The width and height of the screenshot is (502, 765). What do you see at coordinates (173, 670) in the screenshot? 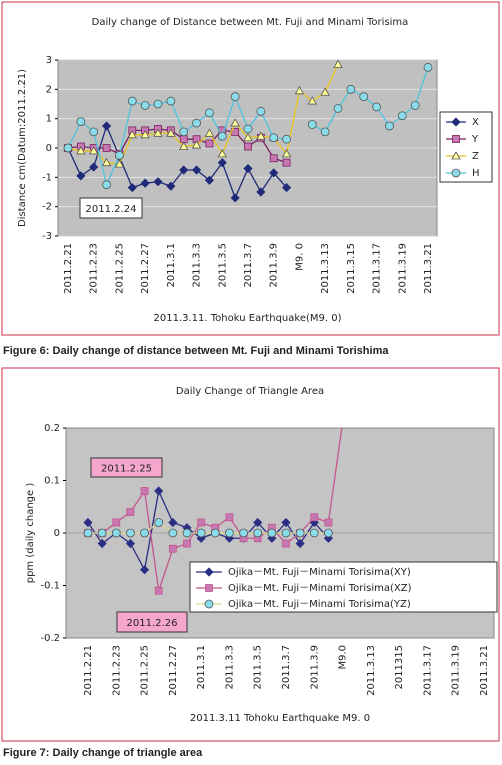
I see `x-tick-label: 2011.2.27` at bounding box center [173, 670].